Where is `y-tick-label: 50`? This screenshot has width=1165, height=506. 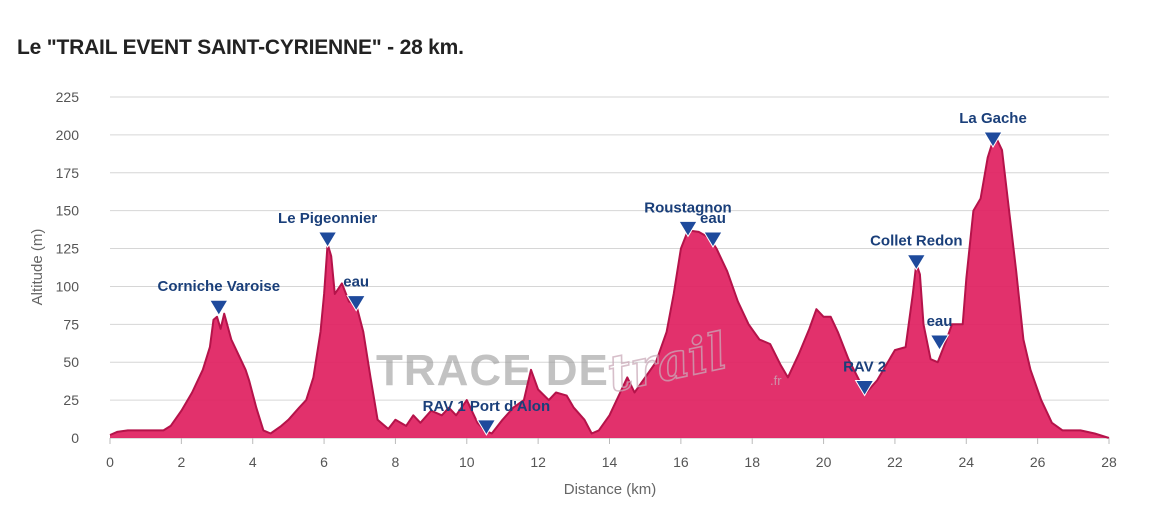 y-tick-label: 50 is located at coordinates (71, 362).